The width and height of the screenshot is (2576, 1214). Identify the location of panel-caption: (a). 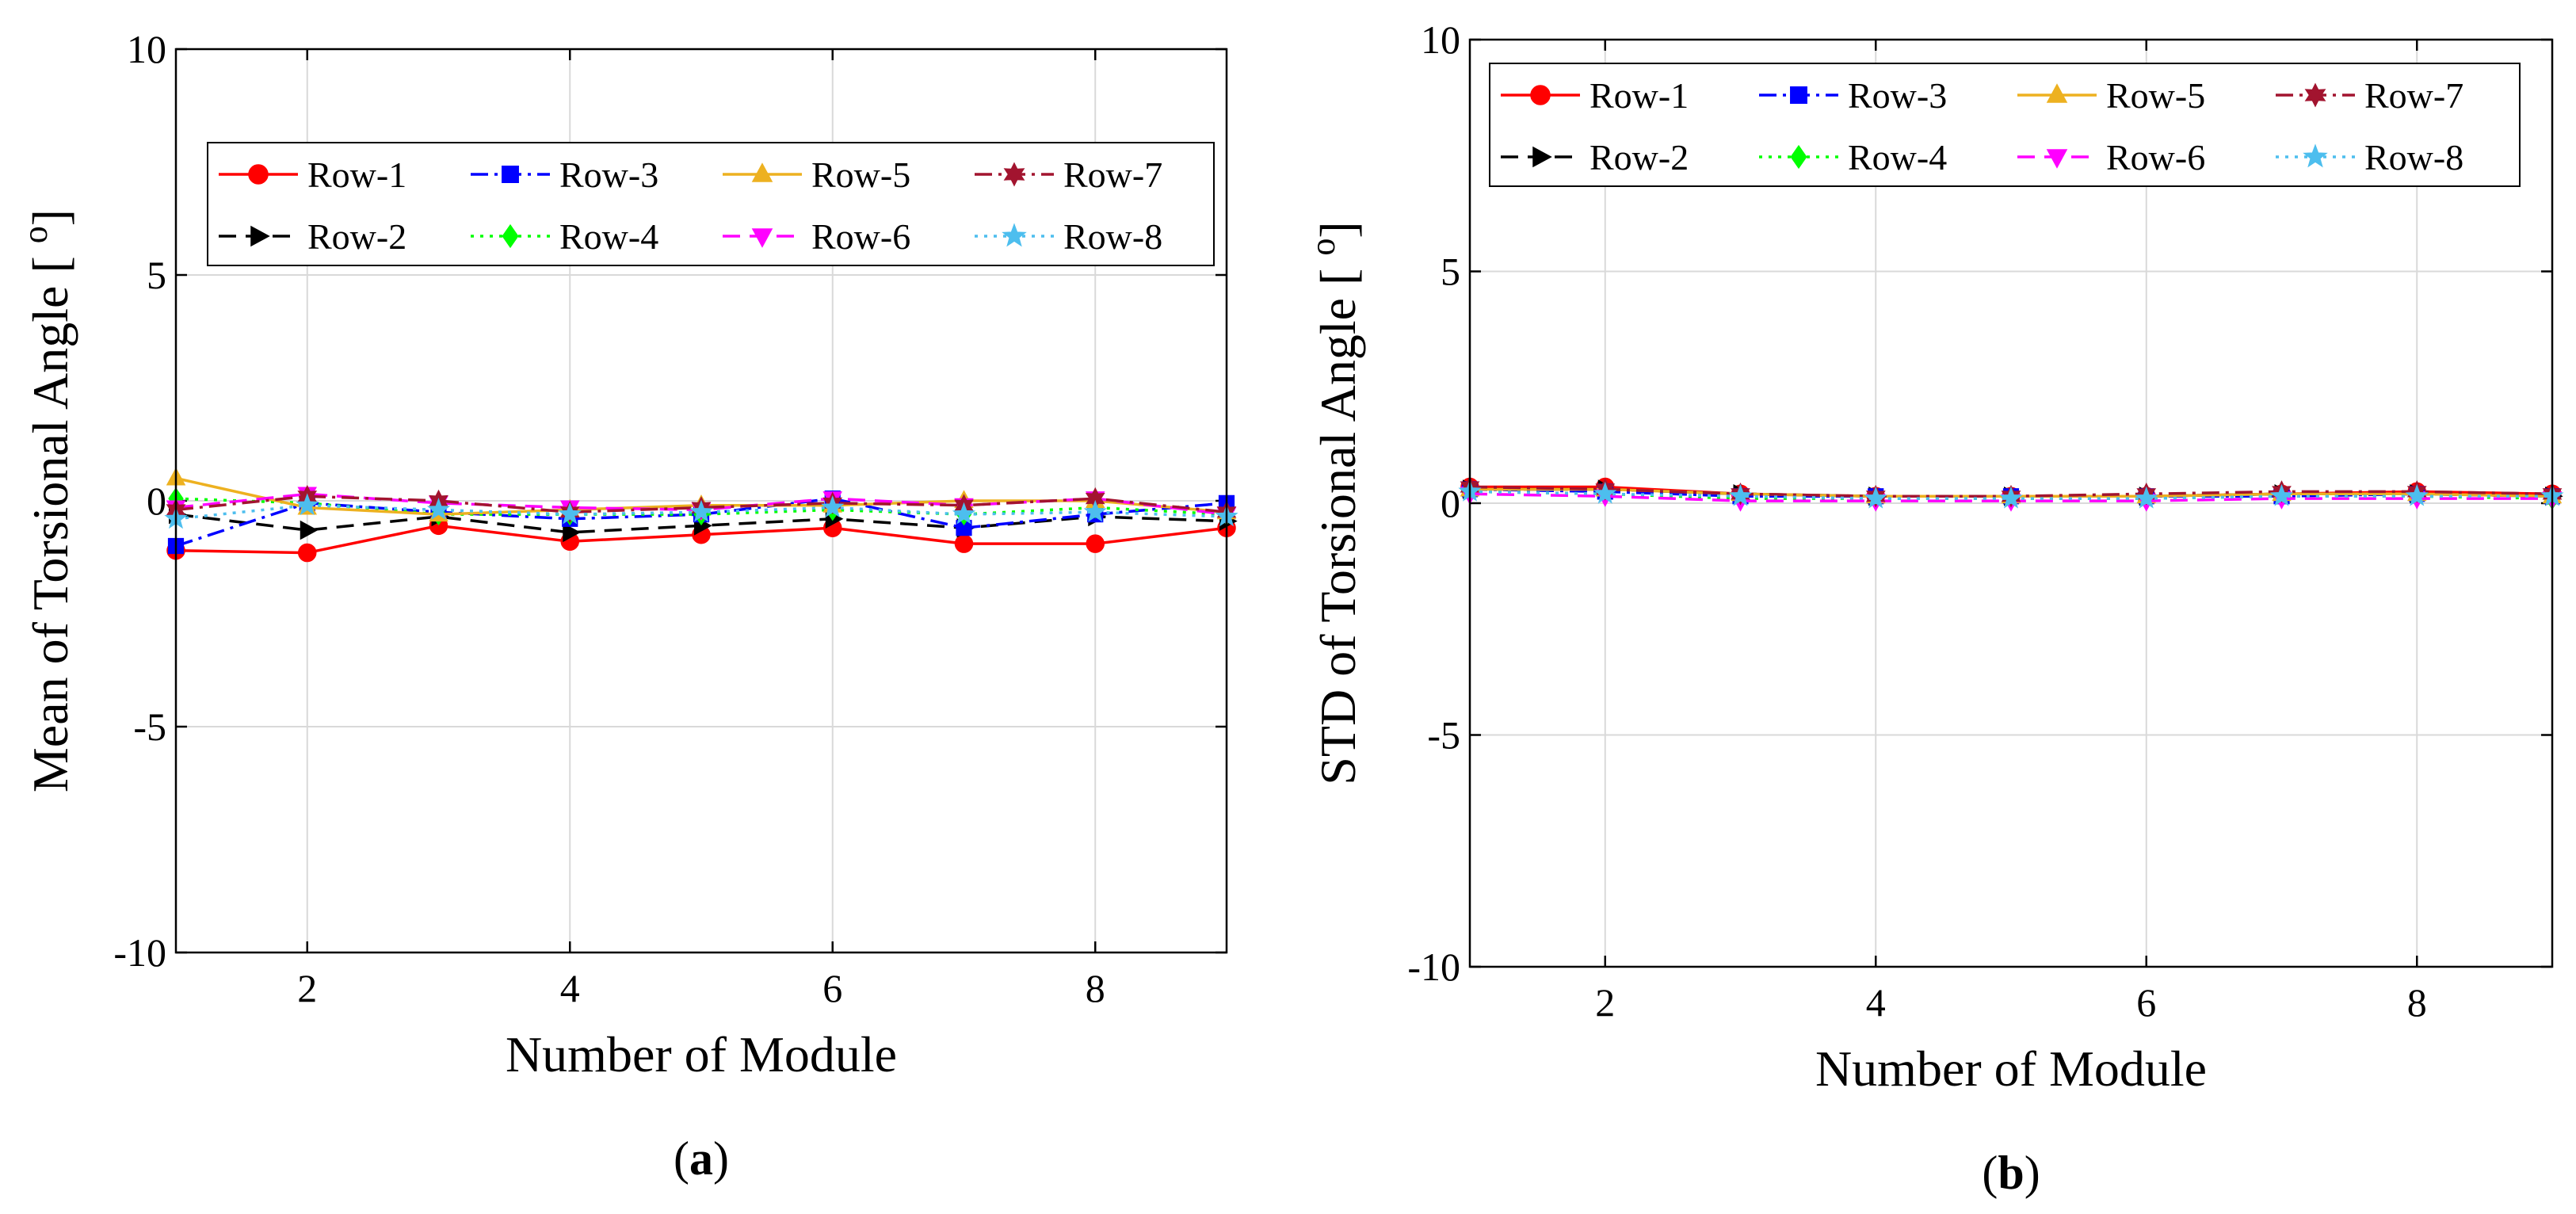
(701, 1158).